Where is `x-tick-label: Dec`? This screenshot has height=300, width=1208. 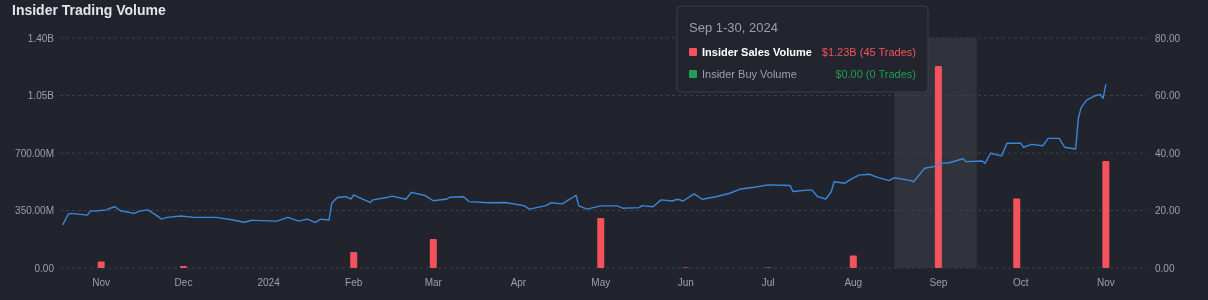 x-tick-label: Dec is located at coordinates (183, 282).